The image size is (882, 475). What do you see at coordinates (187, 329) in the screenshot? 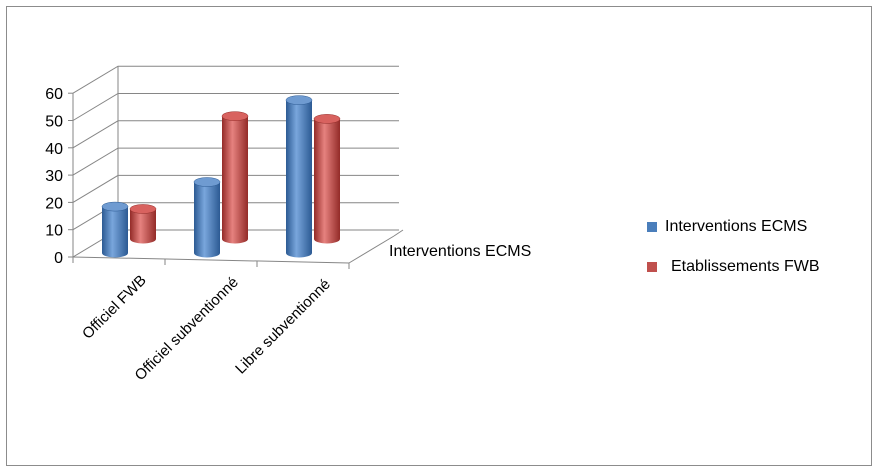
I see `x-category-label: Officiel subventionné` at bounding box center [187, 329].